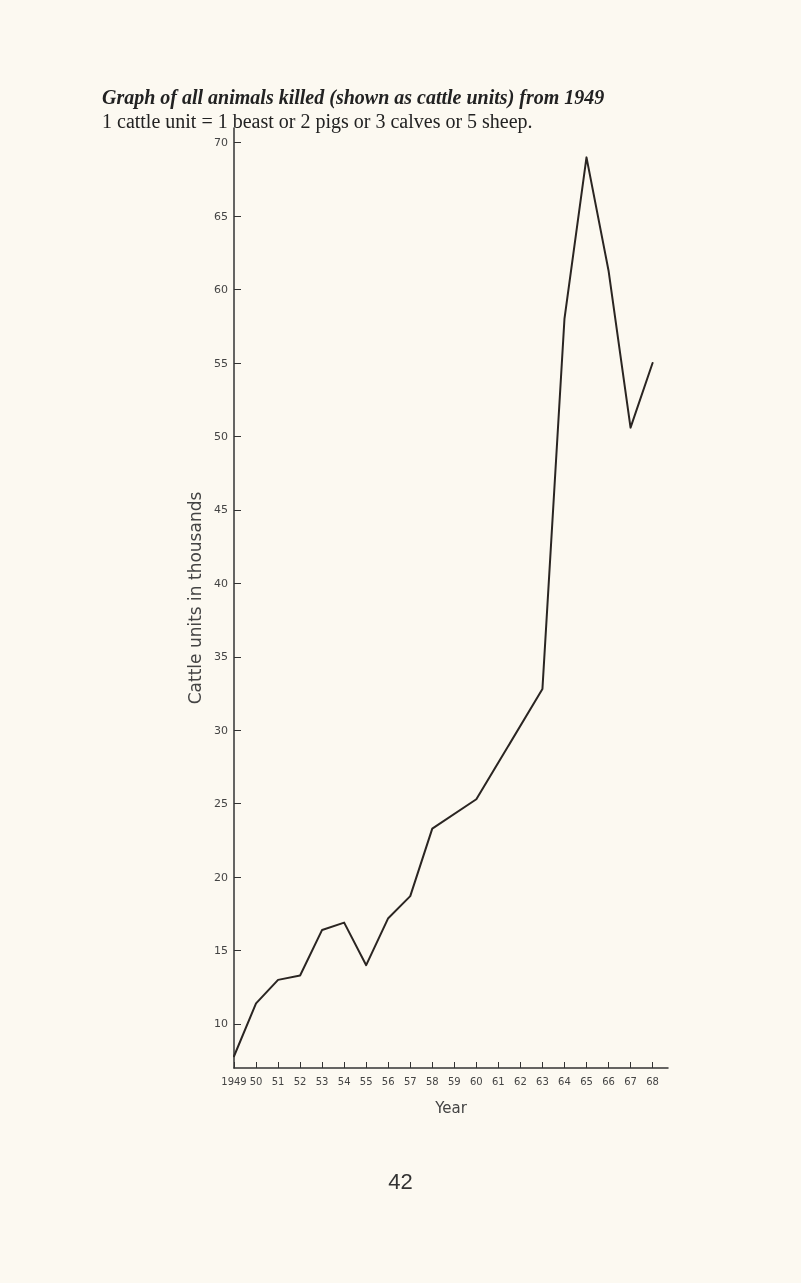  Describe the element at coordinates (476, 1081) in the screenshot. I see `x-tick-label: 60` at that location.